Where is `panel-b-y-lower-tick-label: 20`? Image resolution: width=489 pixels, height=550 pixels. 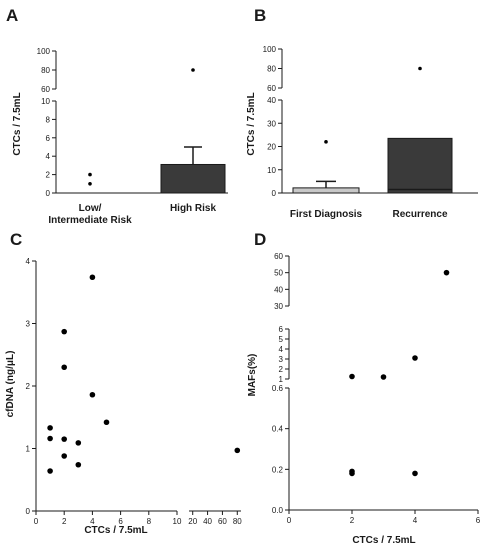
panel-b-y-lower-tick-label: 20 is located at coordinates (271, 147).